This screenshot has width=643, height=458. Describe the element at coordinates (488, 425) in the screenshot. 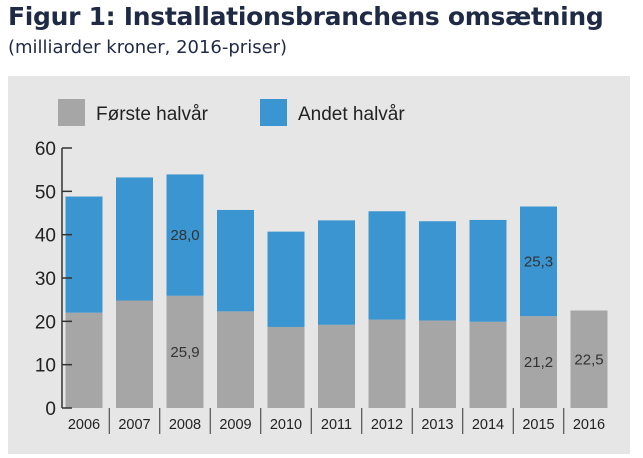

I see `x-tick-label-2014: 2014` at that location.